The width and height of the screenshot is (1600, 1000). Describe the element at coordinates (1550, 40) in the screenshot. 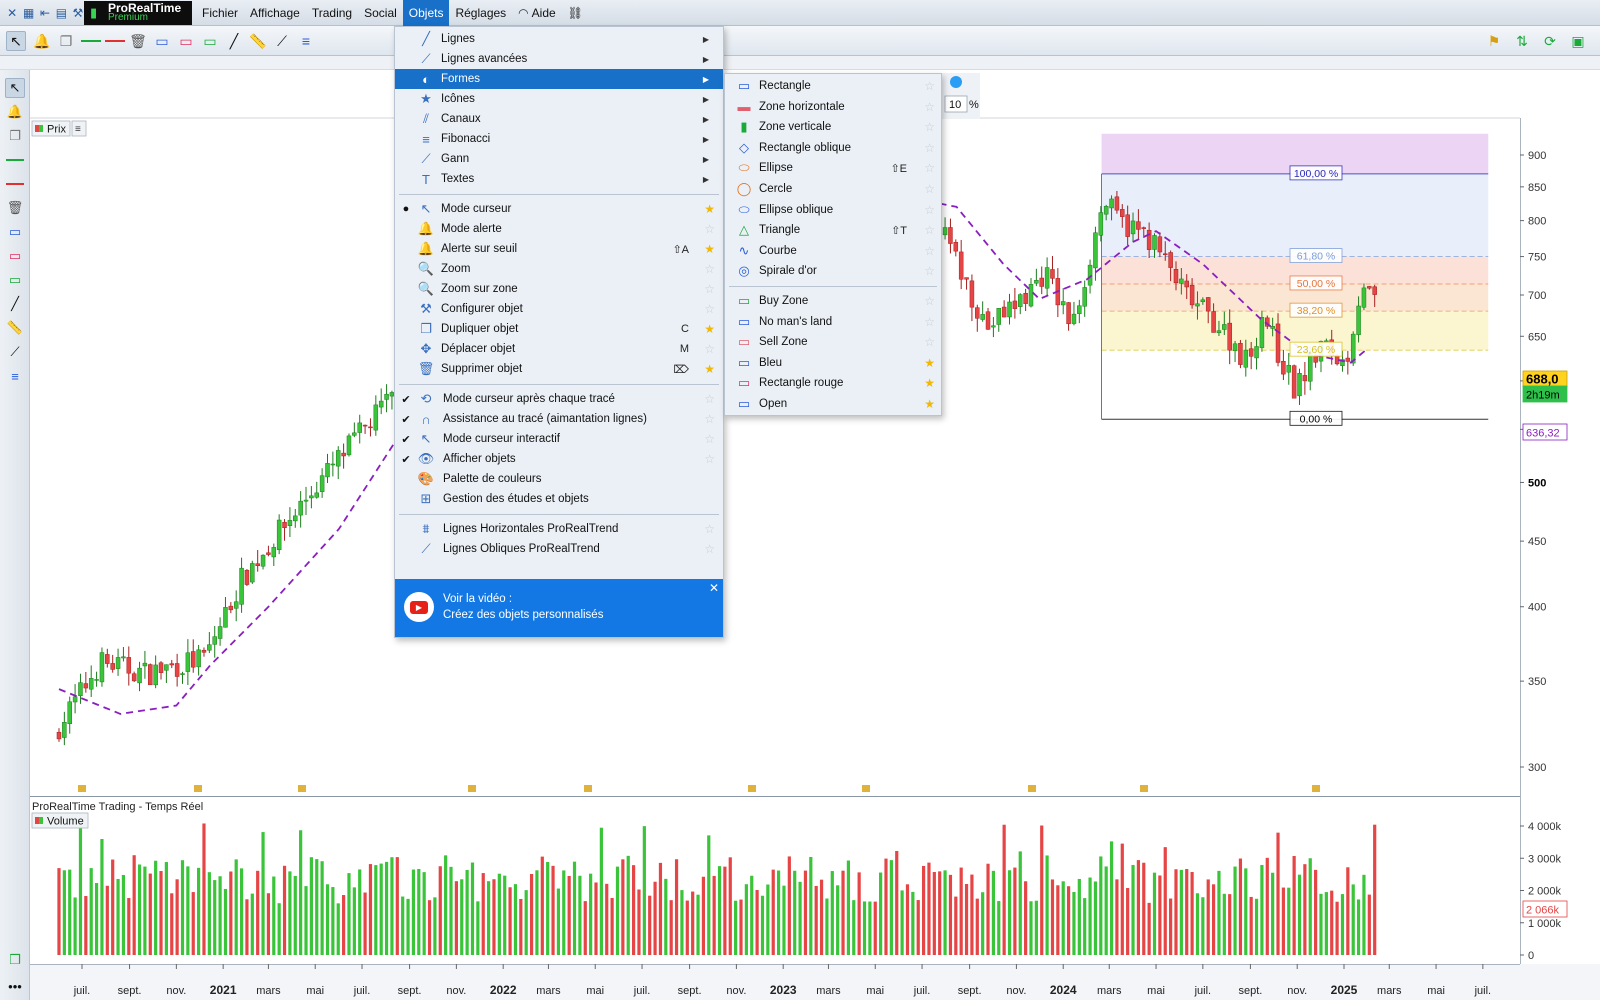

I see `sync-icon: ⟳` at that location.